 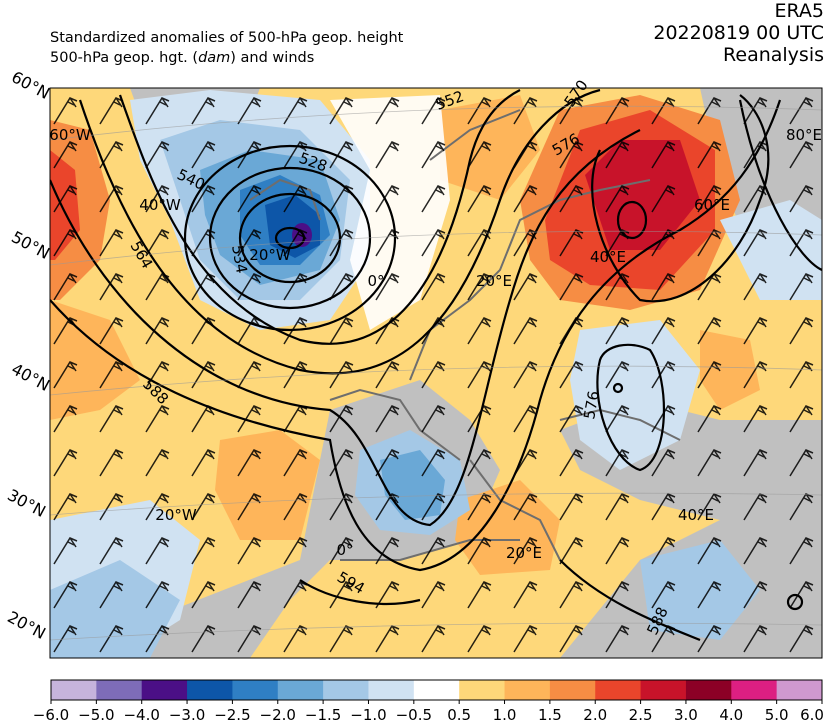 I want to click on lon-label-20w-south: 20°W, so click(x=176, y=515).